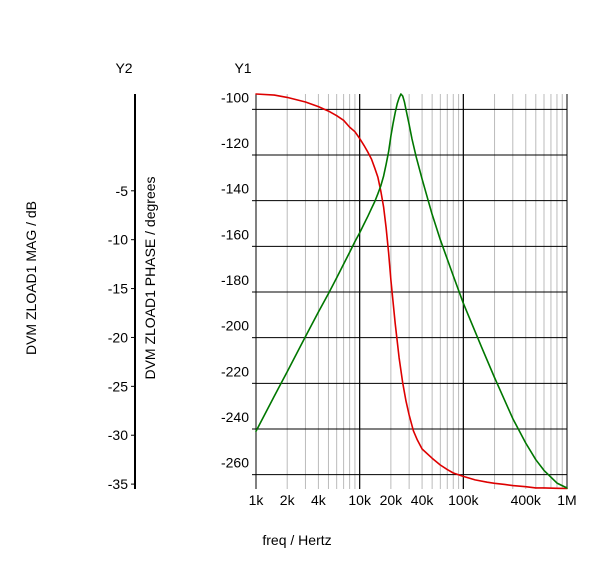  Describe the element at coordinates (526, 500) in the screenshot. I see `x-tick-label: 400k` at that location.